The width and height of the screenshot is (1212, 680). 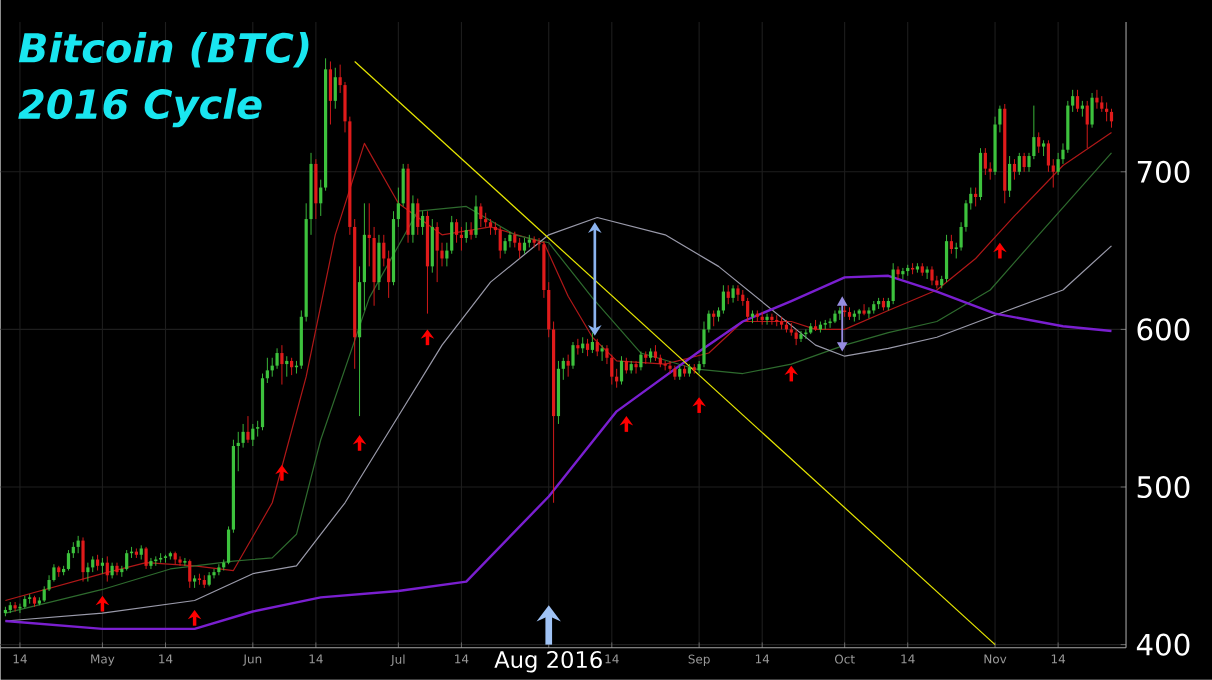 I want to click on y-tick-label: 700, so click(x=1163, y=172).